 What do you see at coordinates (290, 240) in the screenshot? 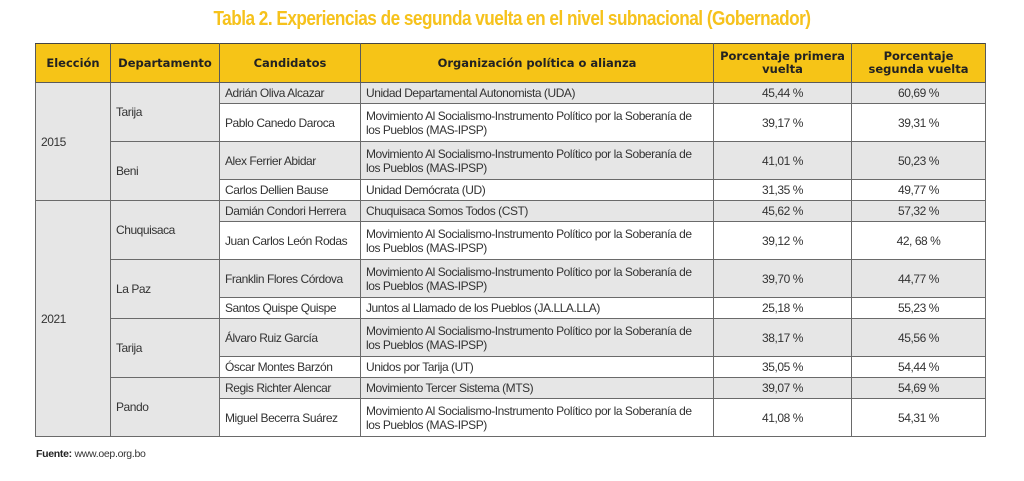
I see `candidate-cell: Juan Carlos León Rodas` at bounding box center [290, 240].